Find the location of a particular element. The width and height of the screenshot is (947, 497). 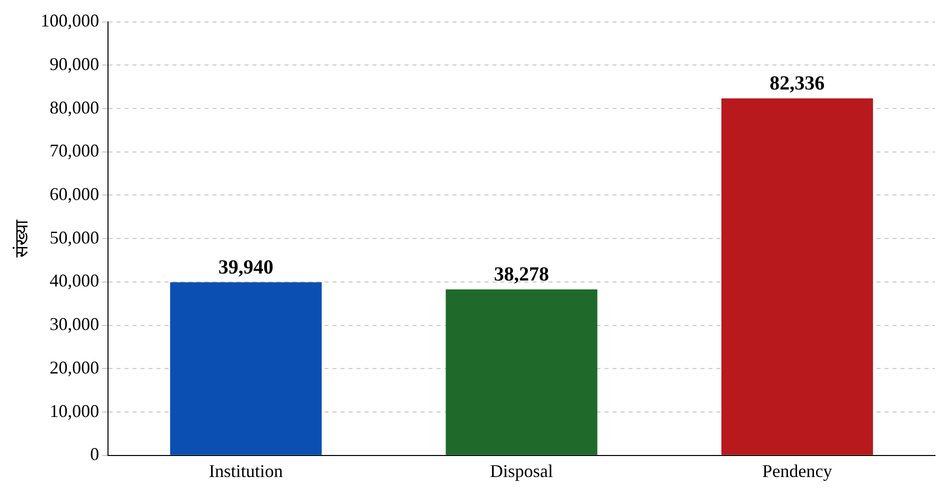

y-tick-label: 40,000 is located at coordinates (75, 280).